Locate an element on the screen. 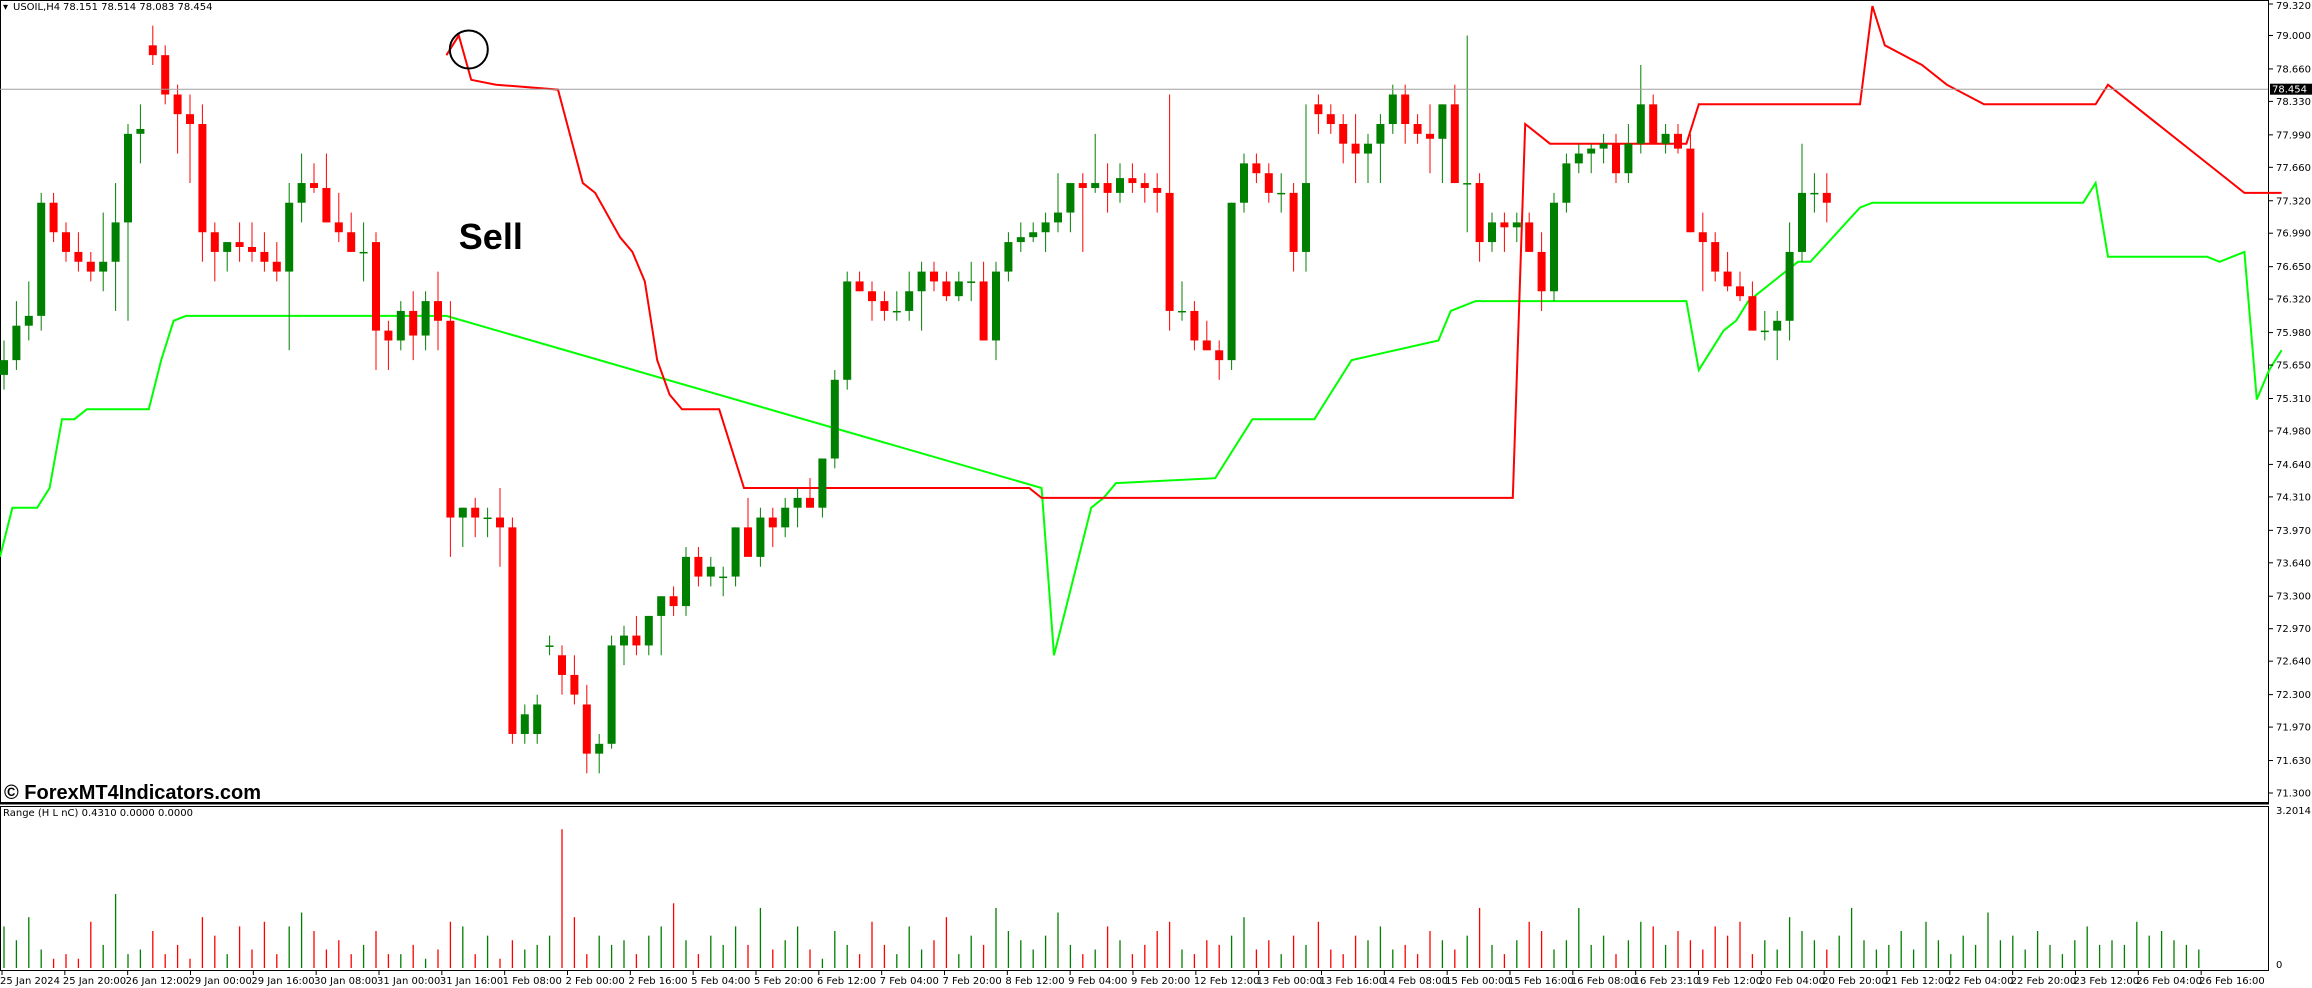 The width and height of the screenshot is (2312, 988). time-tick-label: 15 Feb 00:00 is located at coordinates (1478, 981).